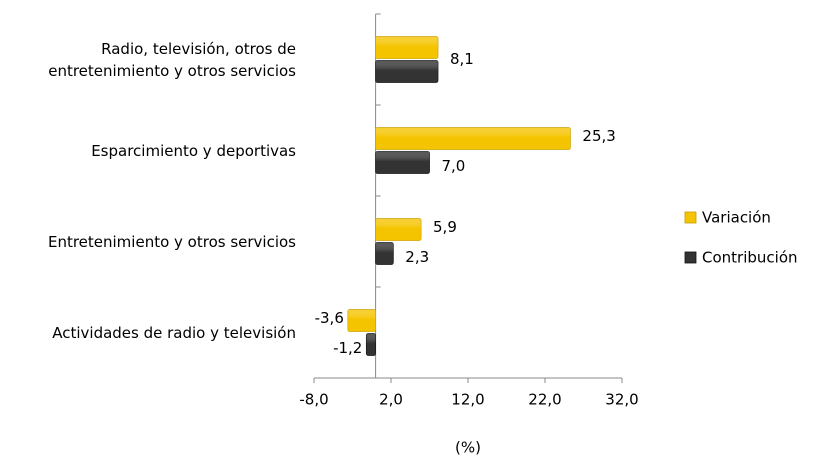 The width and height of the screenshot is (820, 456). I want to click on data-label: -3,6, so click(329, 318).